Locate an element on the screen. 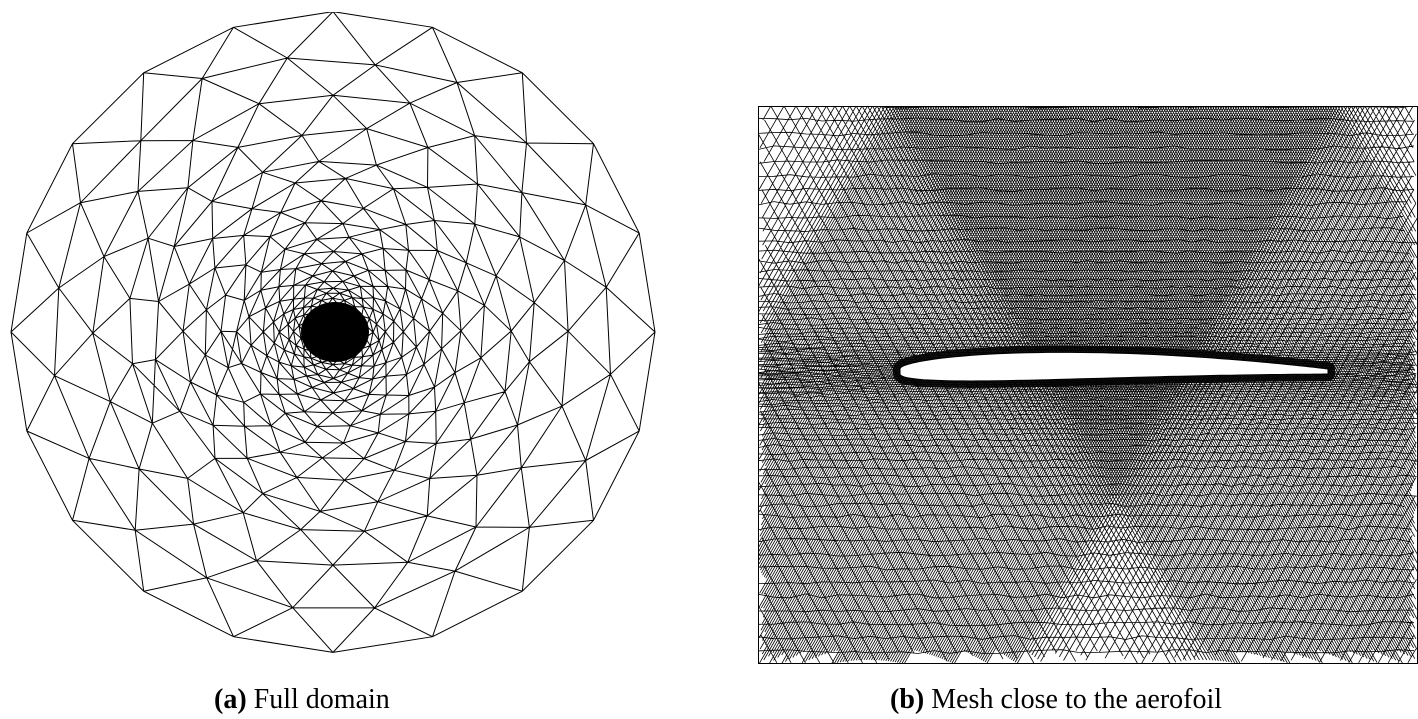  aerofoil-shape is located at coordinates (1114, 366).